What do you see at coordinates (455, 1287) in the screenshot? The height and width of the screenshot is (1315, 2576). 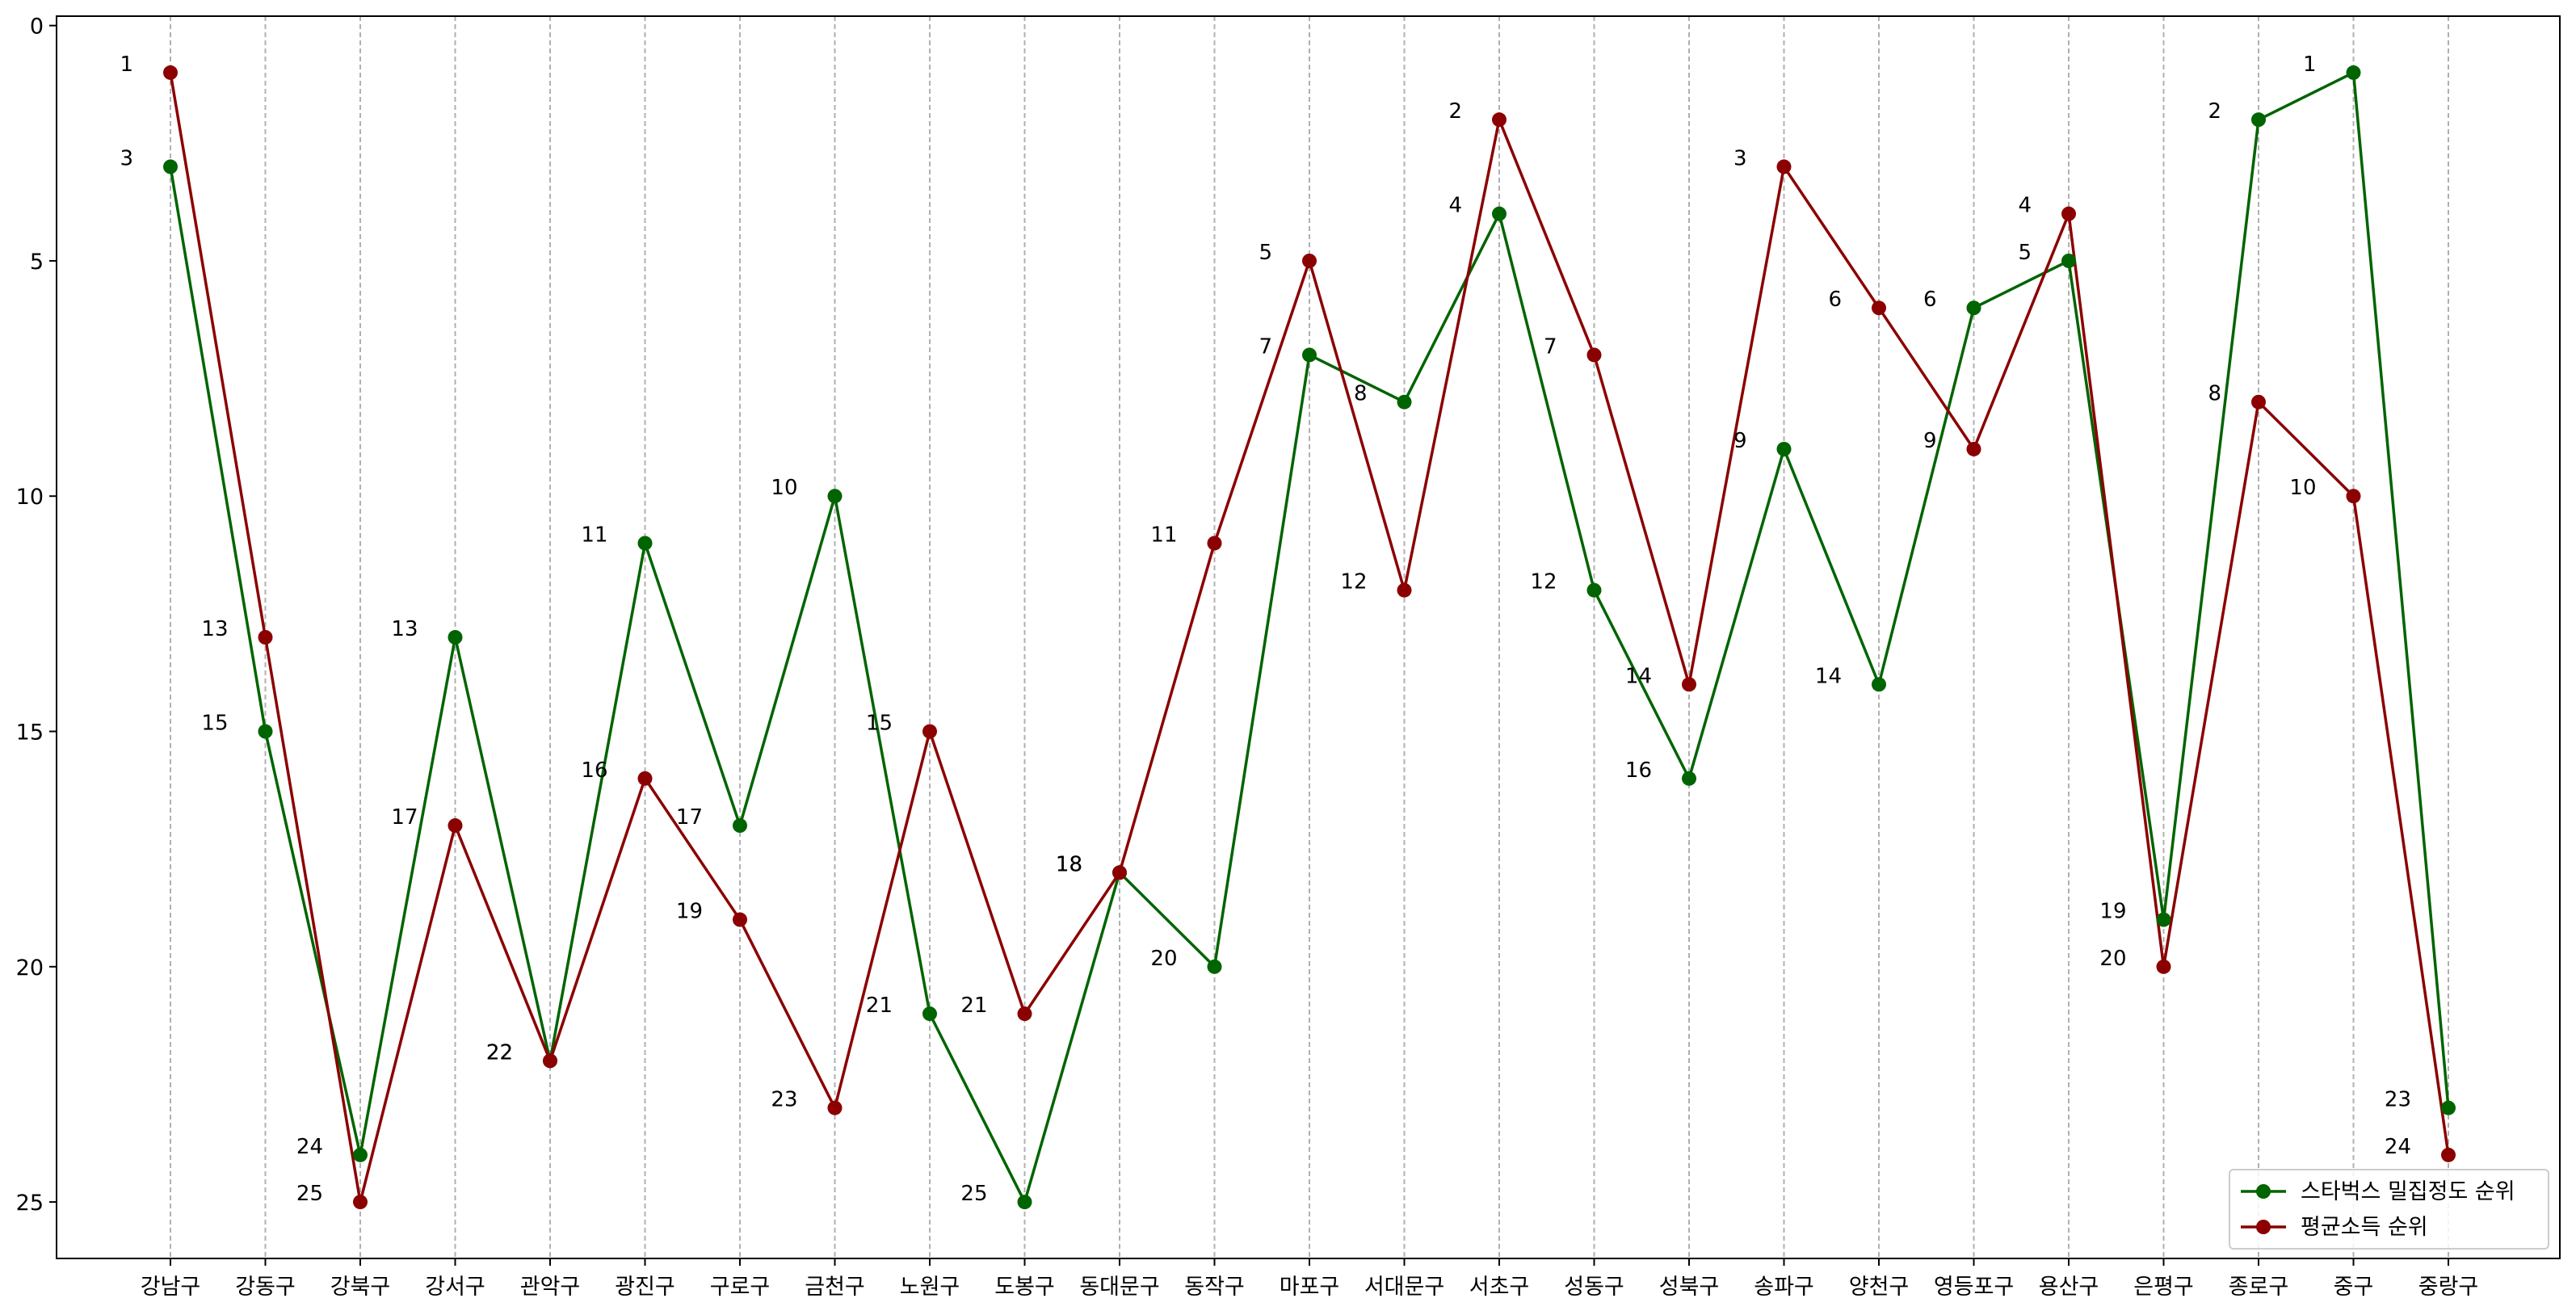 I see `x-tick-label: 강서구` at bounding box center [455, 1287].